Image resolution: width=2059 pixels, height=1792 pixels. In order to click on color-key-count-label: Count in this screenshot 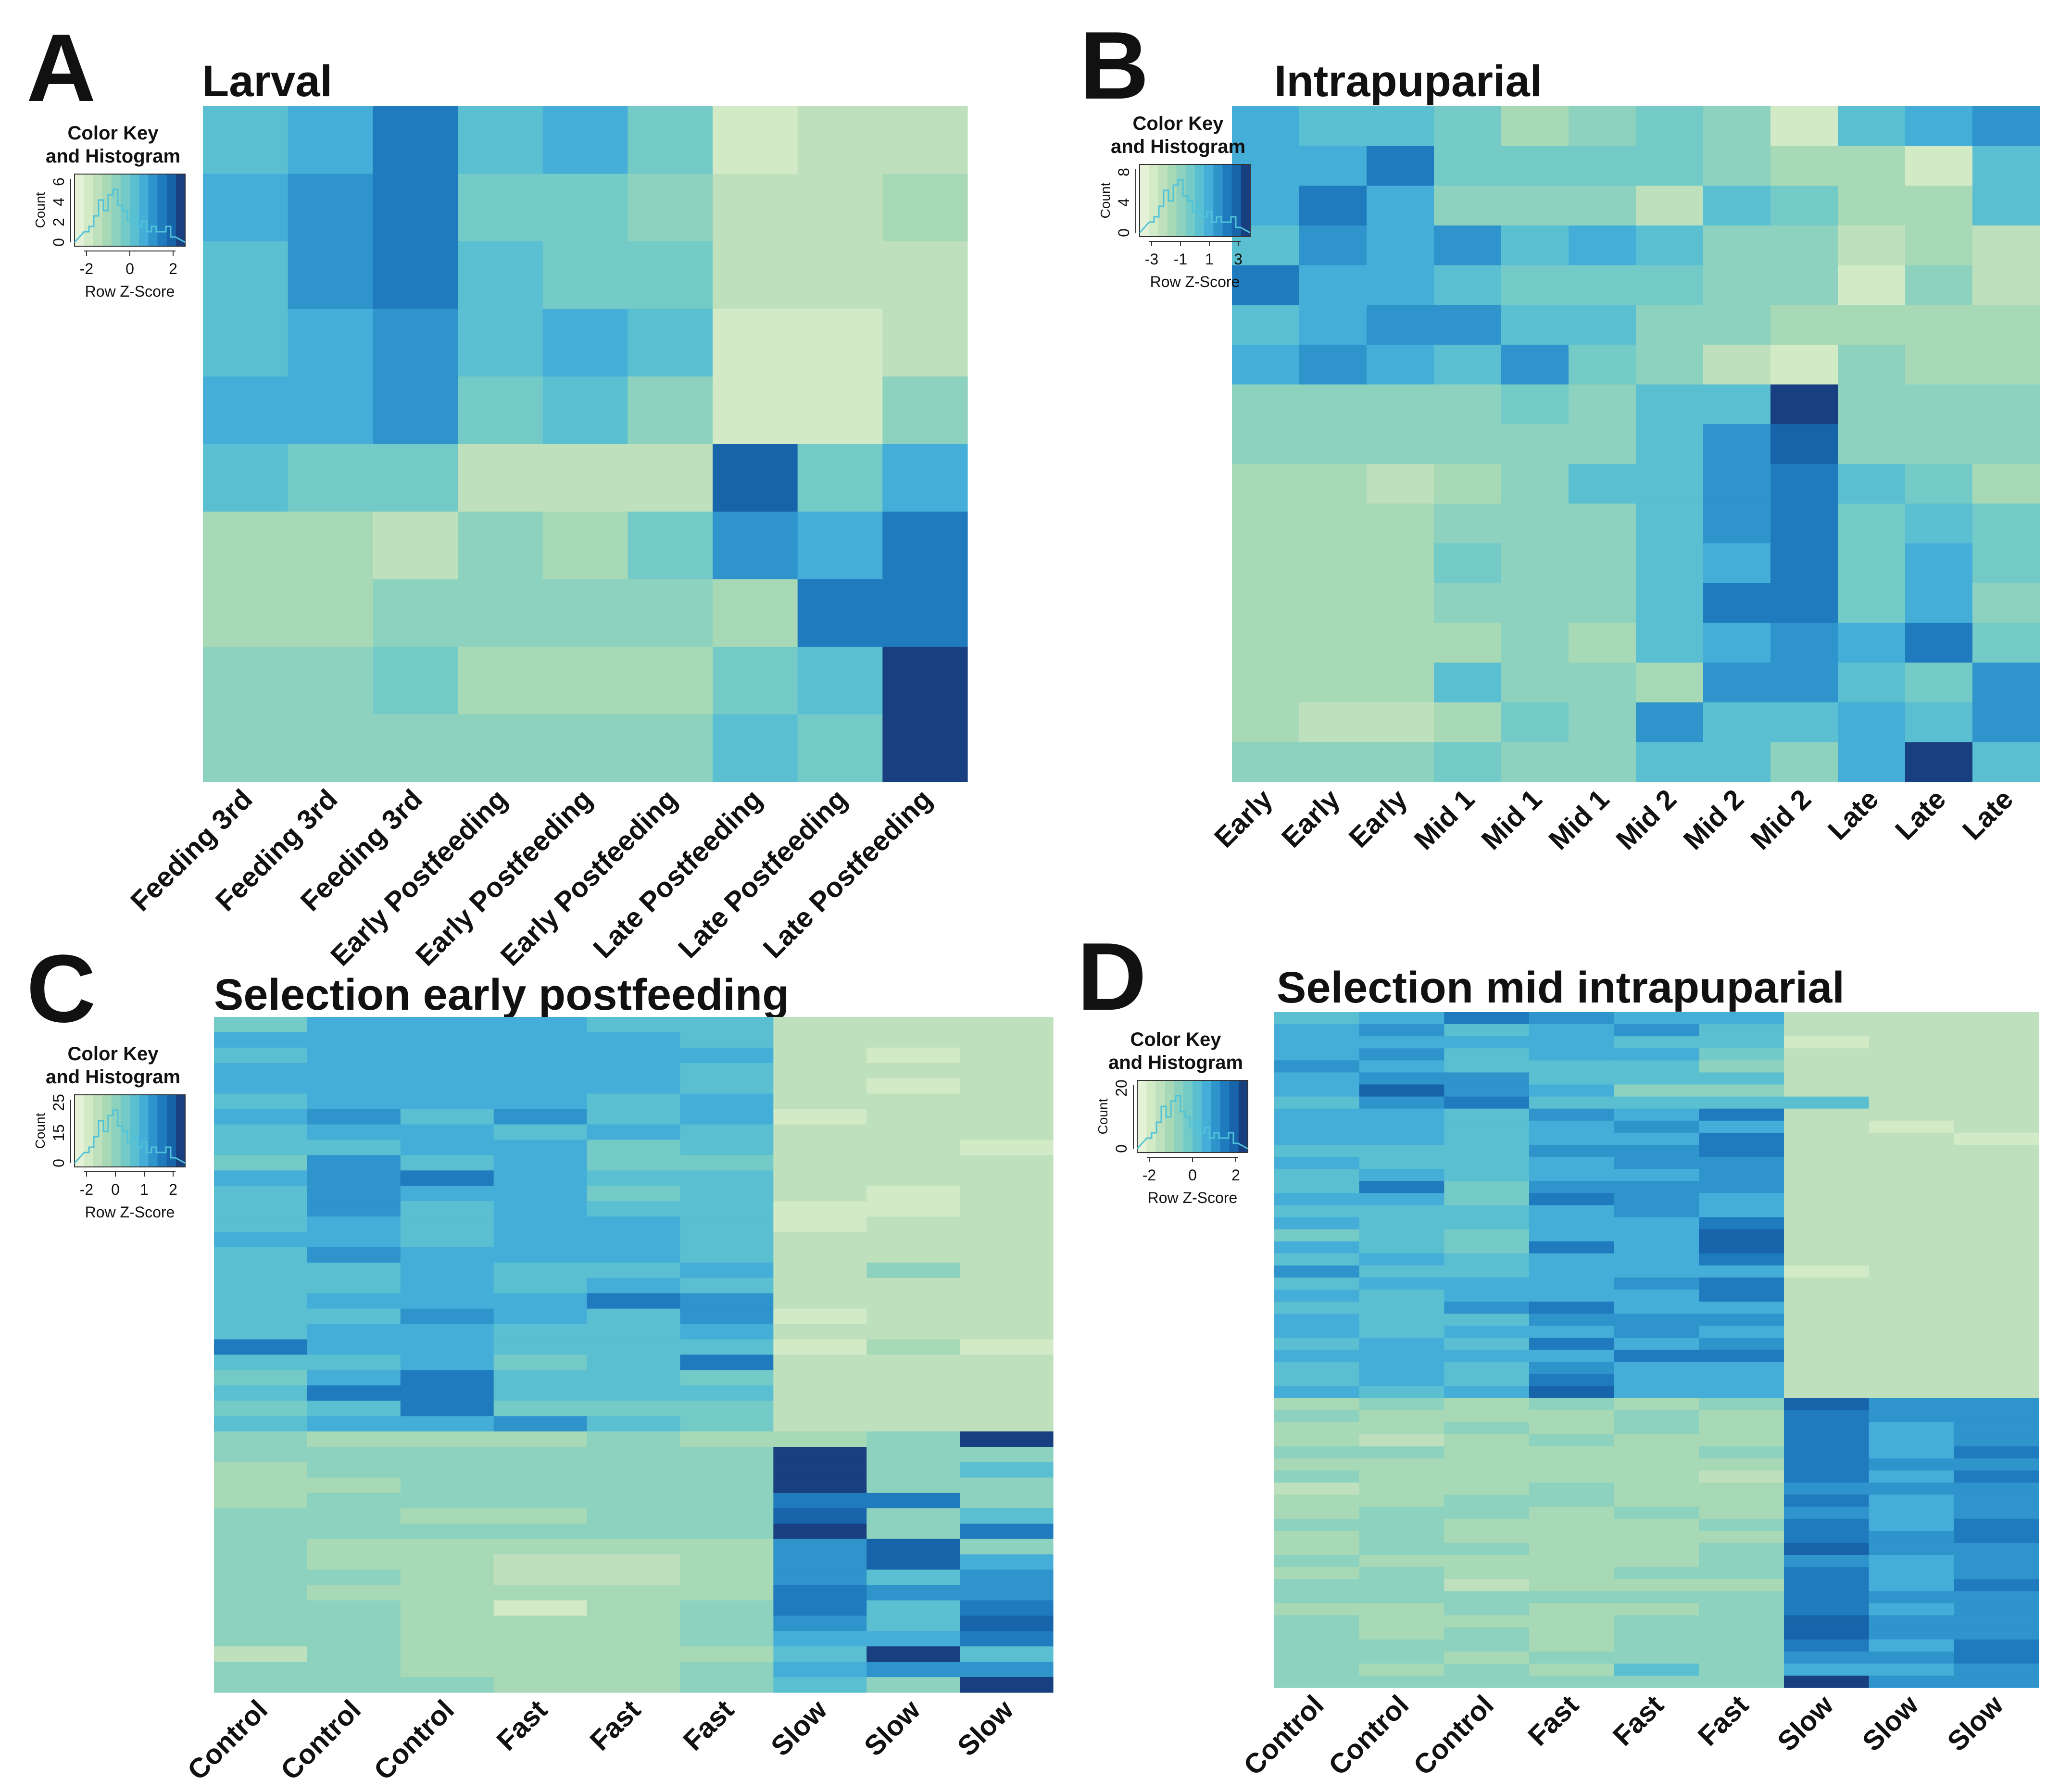, I will do `click(1102, 1116)`.